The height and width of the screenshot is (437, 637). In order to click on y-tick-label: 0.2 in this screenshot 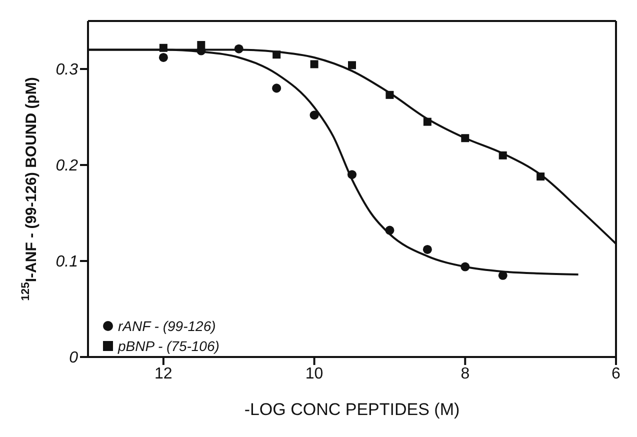, I will do `click(67, 166)`.